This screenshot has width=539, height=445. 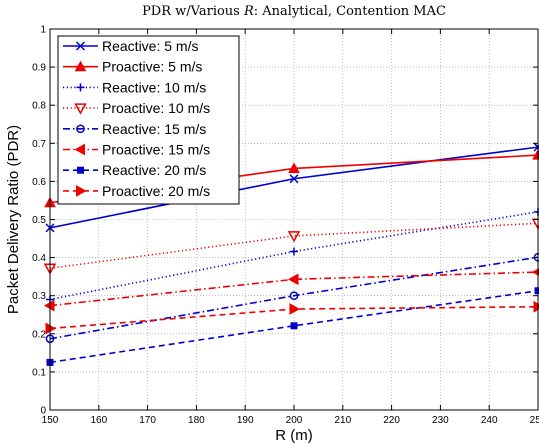 What do you see at coordinates (245, 420) in the screenshot?
I see `x-tick-label: 190` at bounding box center [245, 420].